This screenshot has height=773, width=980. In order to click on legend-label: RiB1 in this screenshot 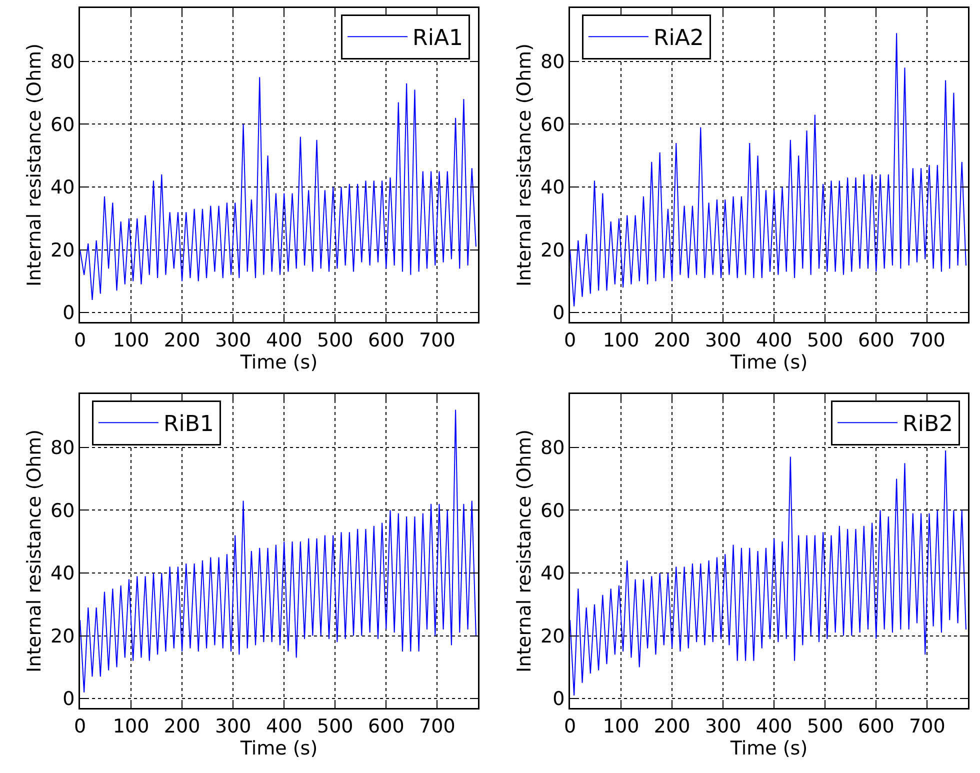, I will do `click(188, 425)`.